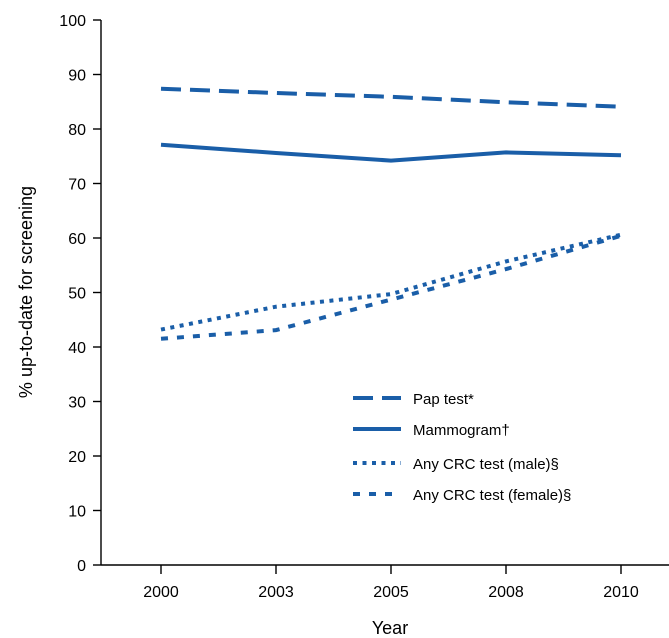 This screenshot has height=638, width=669. I want to click on y-axis-title: % up-to-date for screening, so click(26, 292).